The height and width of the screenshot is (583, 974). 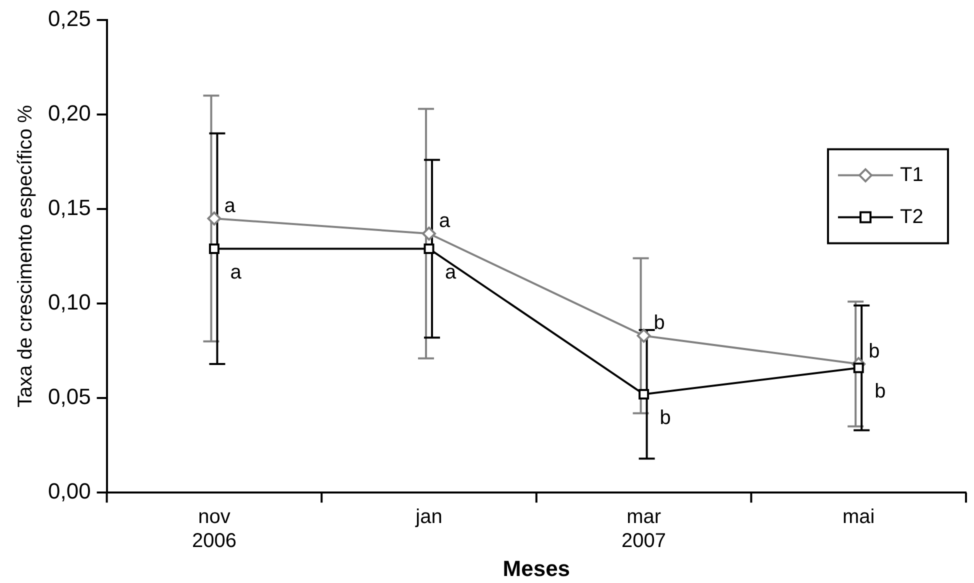 What do you see at coordinates (912, 217) in the screenshot?
I see `legend-label: T2` at bounding box center [912, 217].